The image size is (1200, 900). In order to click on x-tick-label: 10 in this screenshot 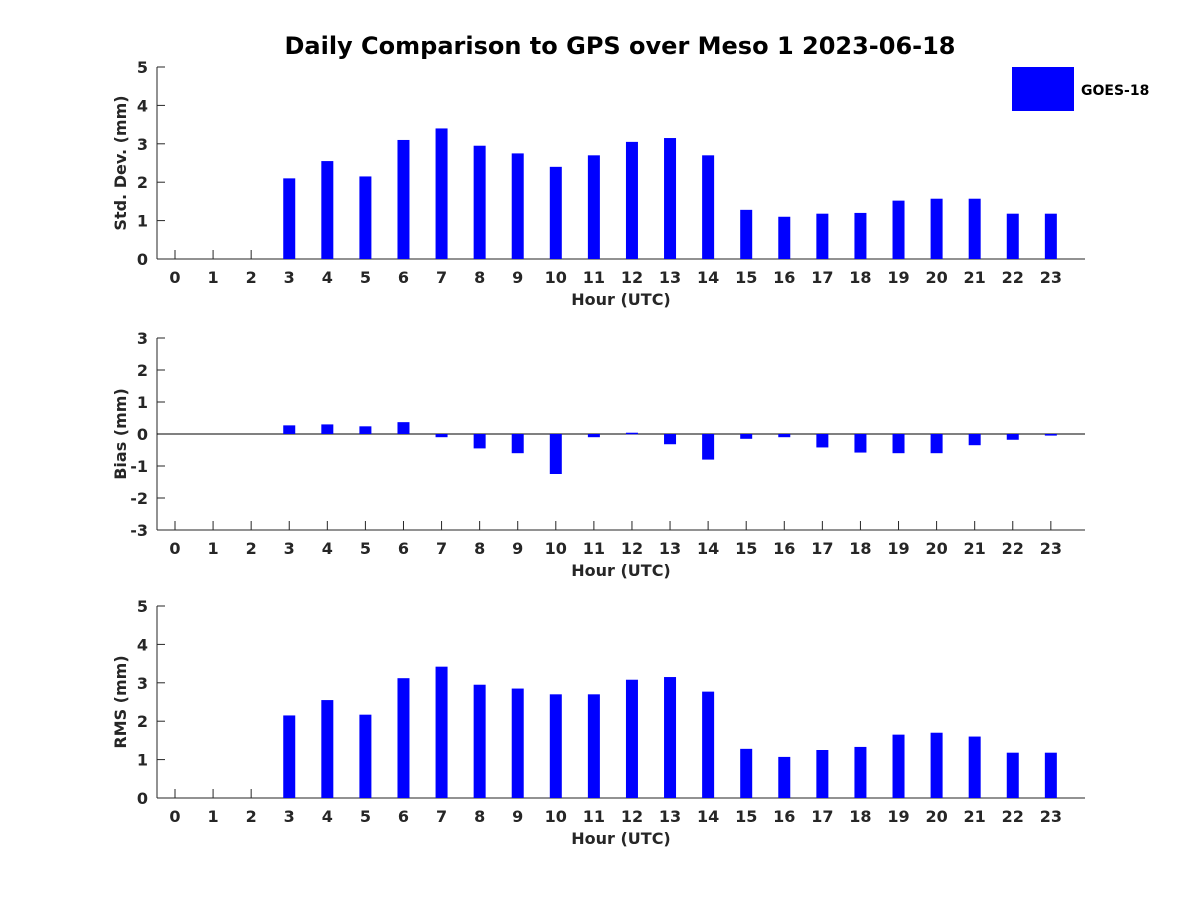, I will do `click(556, 816)`.